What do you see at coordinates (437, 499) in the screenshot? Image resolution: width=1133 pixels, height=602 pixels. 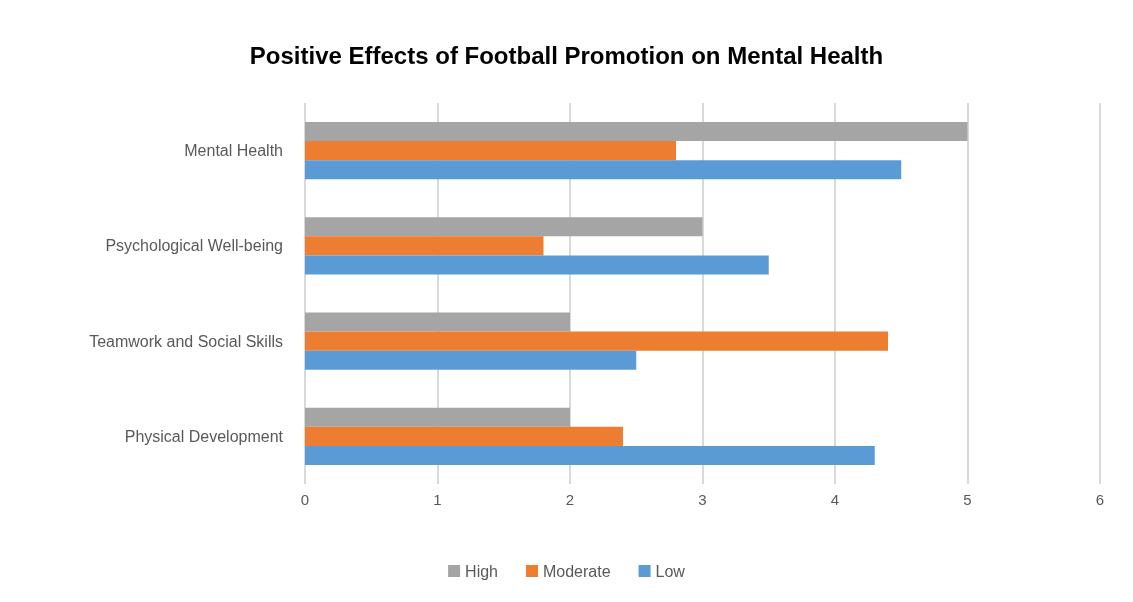 I see `x-tick-label: 1` at bounding box center [437, 499].